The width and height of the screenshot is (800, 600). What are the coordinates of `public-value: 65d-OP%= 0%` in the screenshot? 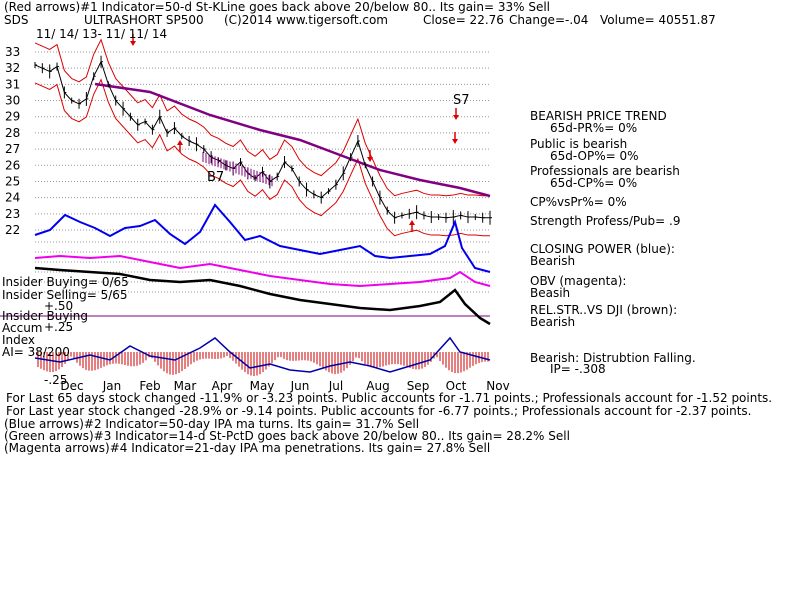 It's located at (594, 156).